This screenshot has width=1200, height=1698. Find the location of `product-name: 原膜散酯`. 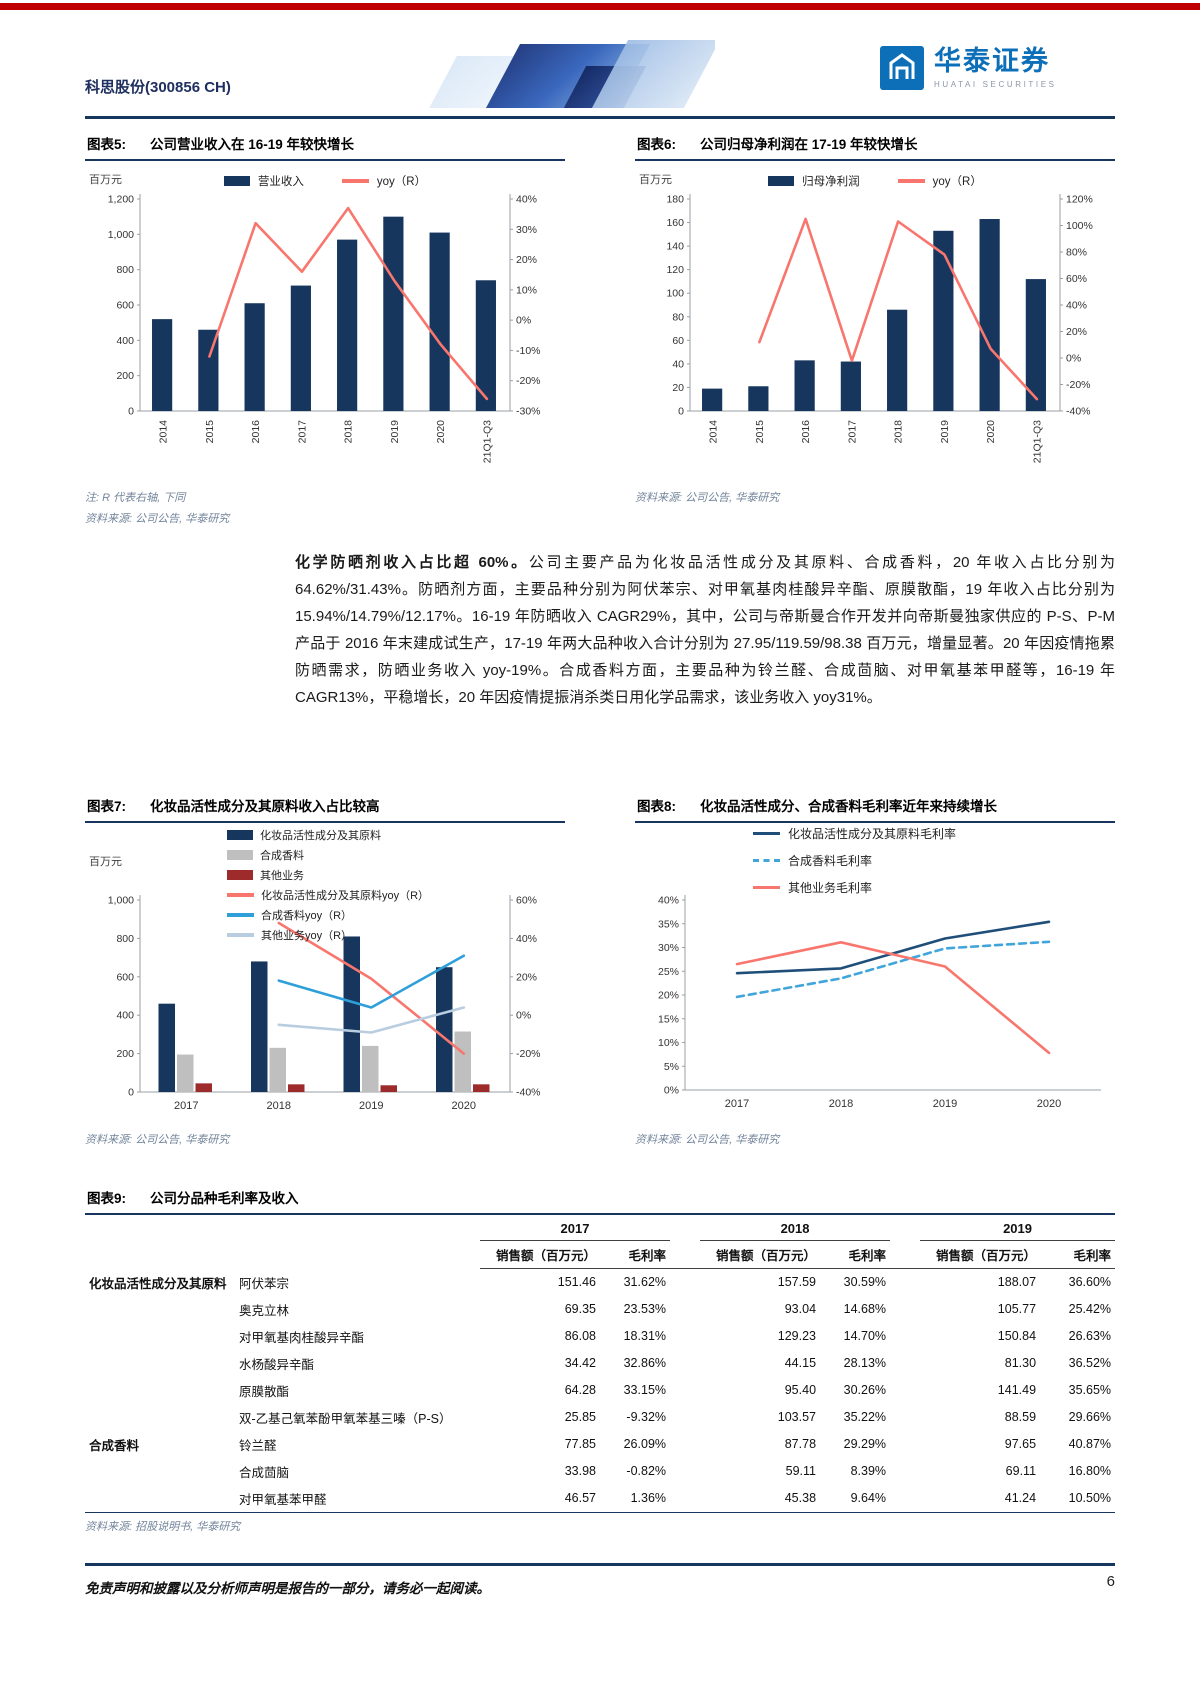

product-name: 原膜散酯 is located at coordinates (264, 1391).